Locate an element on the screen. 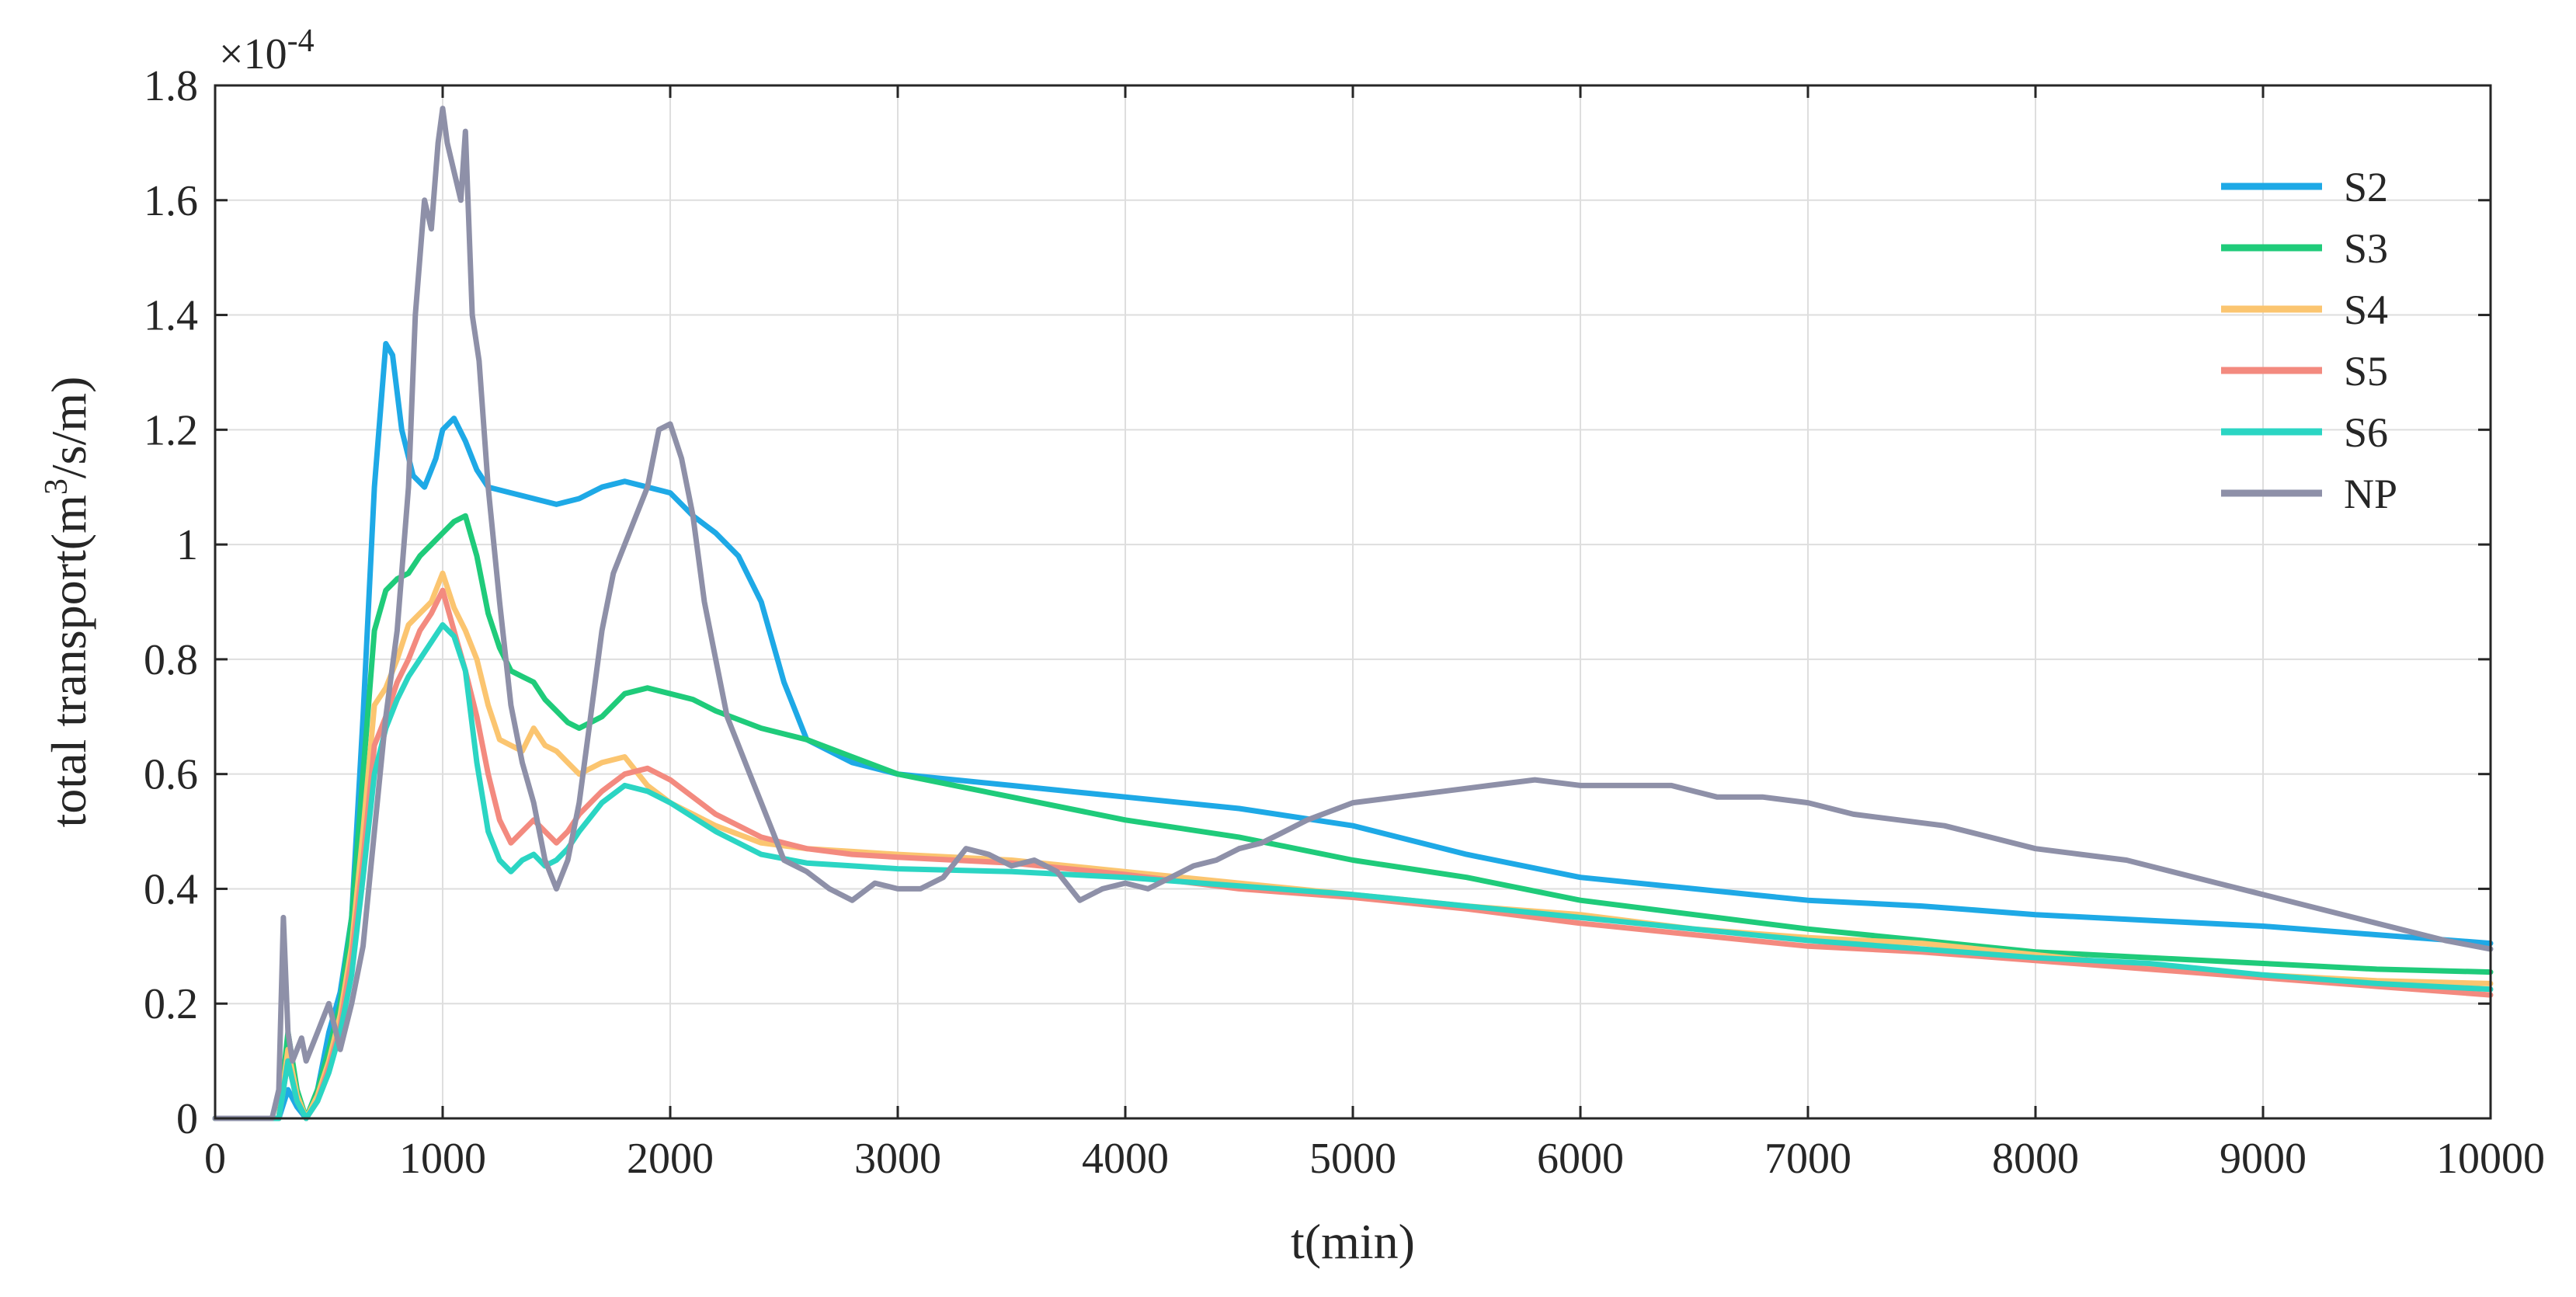 The width and height of the screenshot is (2576, 1297). y-axis-title-prefix: total transport(m is located at coordinates (68, 661).